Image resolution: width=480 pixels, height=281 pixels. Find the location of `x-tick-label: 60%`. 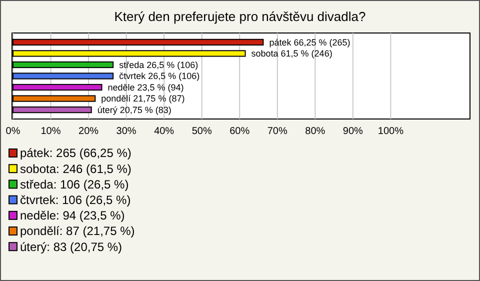

x-tick-label: 60% is located at coordinates (240, 131).